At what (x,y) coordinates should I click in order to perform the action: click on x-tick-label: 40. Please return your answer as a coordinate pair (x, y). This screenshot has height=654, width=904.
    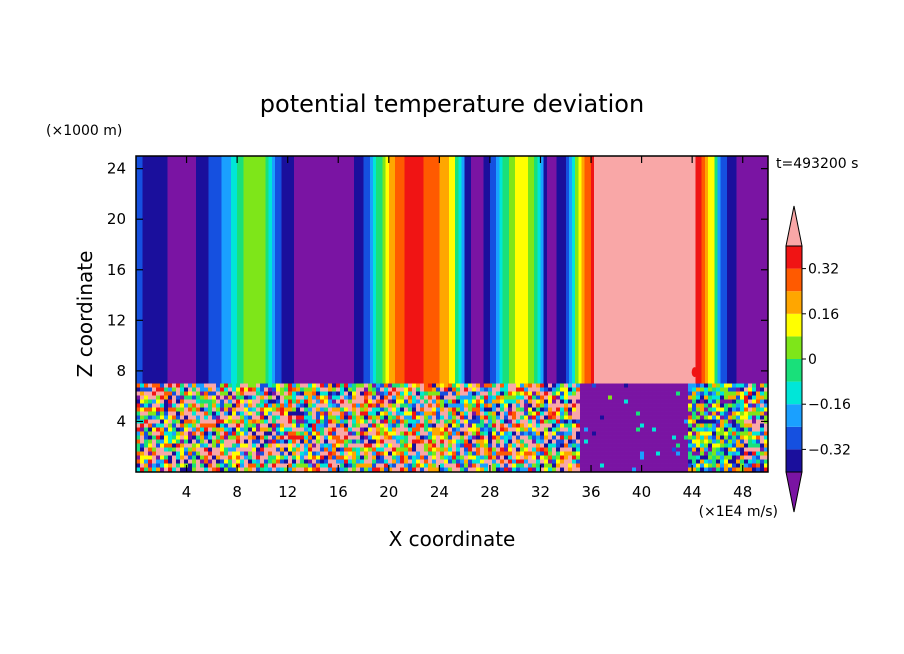
    Looking at the image, I should click on (641, 492).